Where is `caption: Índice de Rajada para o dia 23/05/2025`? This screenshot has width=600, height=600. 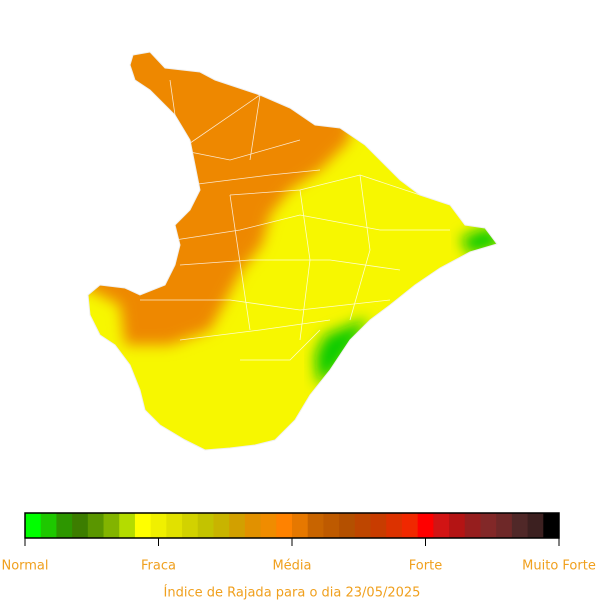 caption: Índice de Rajada para o dia 23/05/2025 is located at coordinates (292, 592).